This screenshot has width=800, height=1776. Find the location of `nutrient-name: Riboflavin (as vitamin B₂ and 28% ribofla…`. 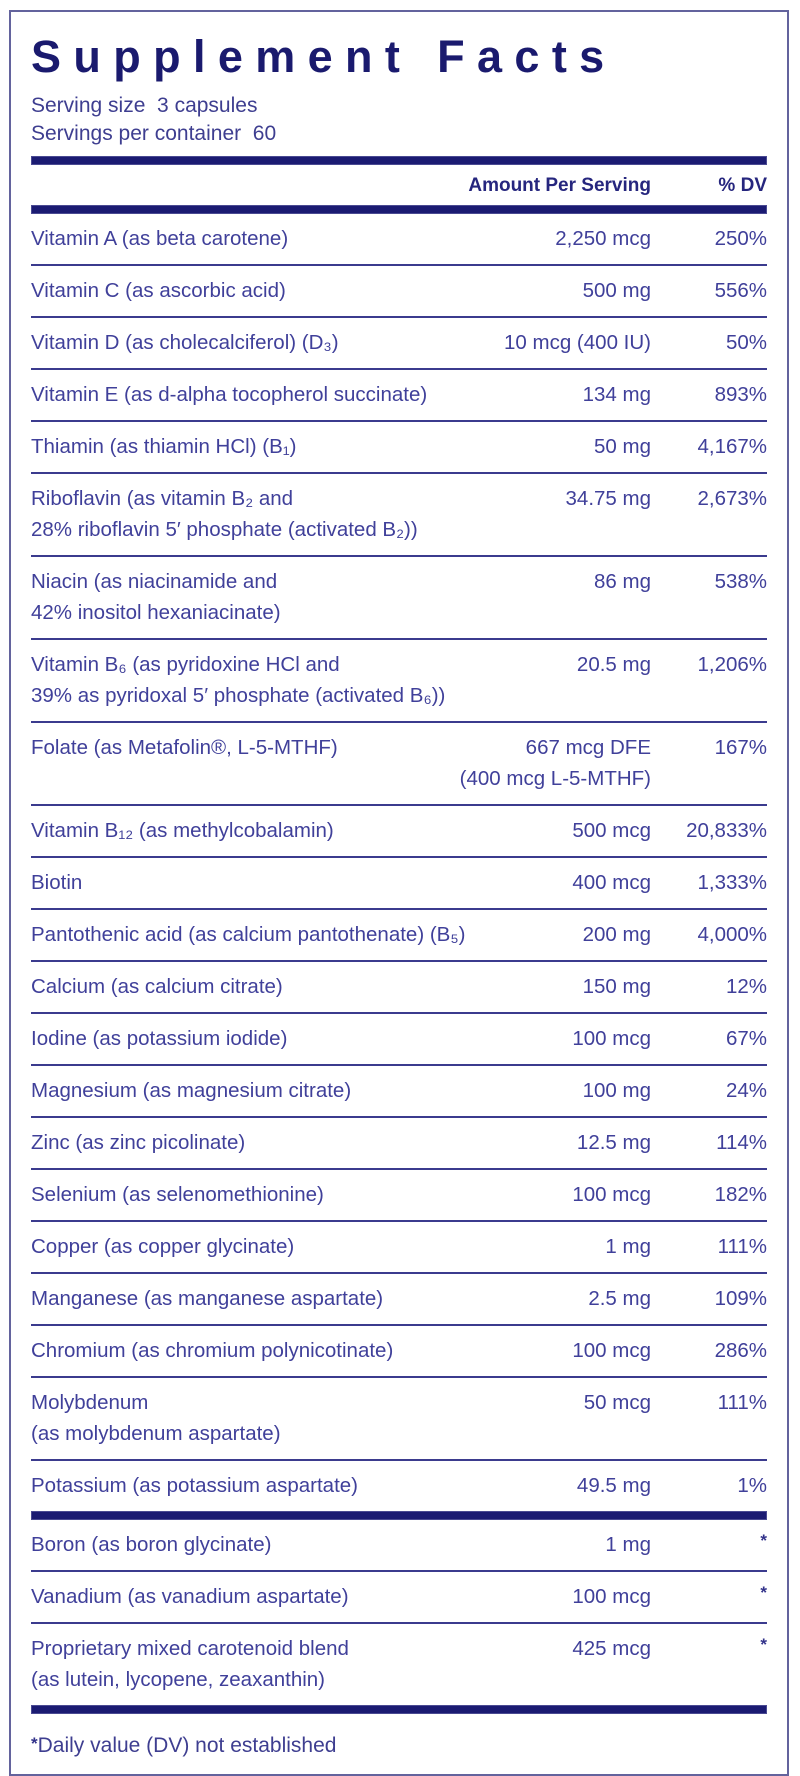

nutrient-name: Riboflavin (as vitamin B₂ and 28% ribofla… is located at coordinates (224, 513).